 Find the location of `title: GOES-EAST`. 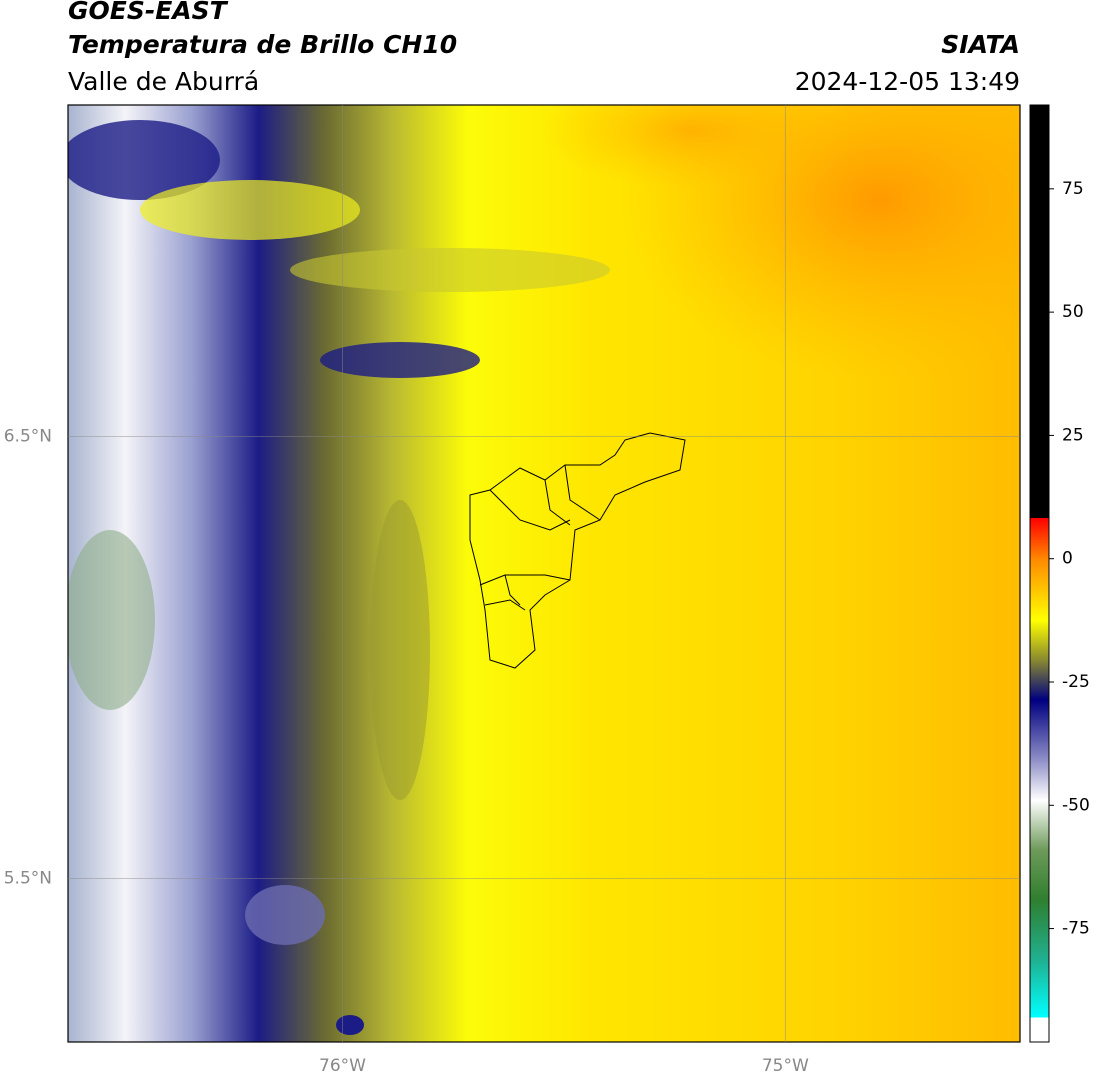

title: GOES-EAST is located at coordinates (148, 12).